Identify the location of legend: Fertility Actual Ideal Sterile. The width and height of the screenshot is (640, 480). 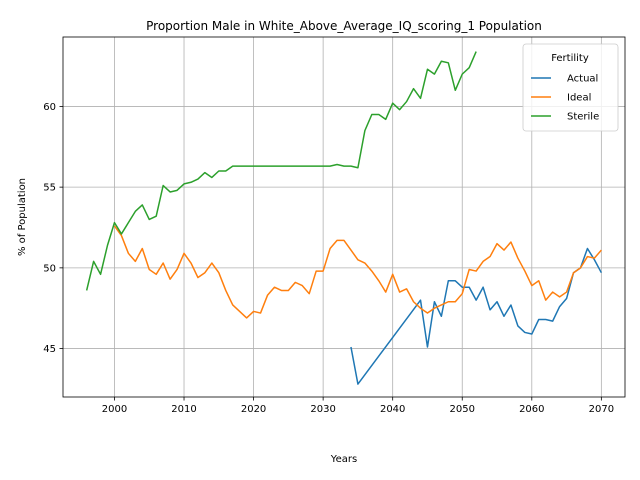
(570, 87).